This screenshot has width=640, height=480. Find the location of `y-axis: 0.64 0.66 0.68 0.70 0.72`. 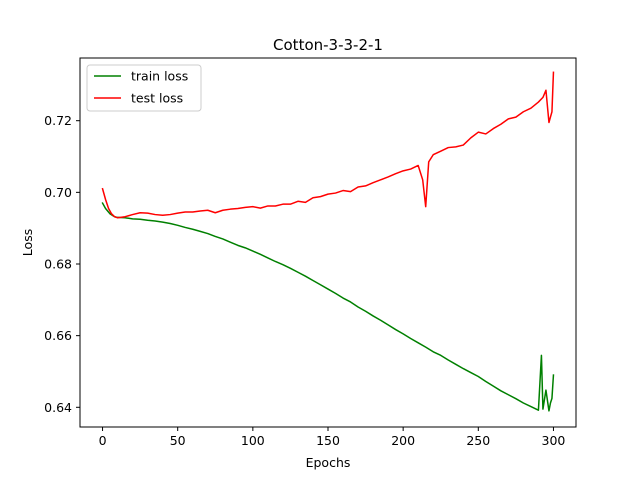

y-axis: 0.64 0.66 0.68 0.70 0.72 is located at coordinates (62, 264).